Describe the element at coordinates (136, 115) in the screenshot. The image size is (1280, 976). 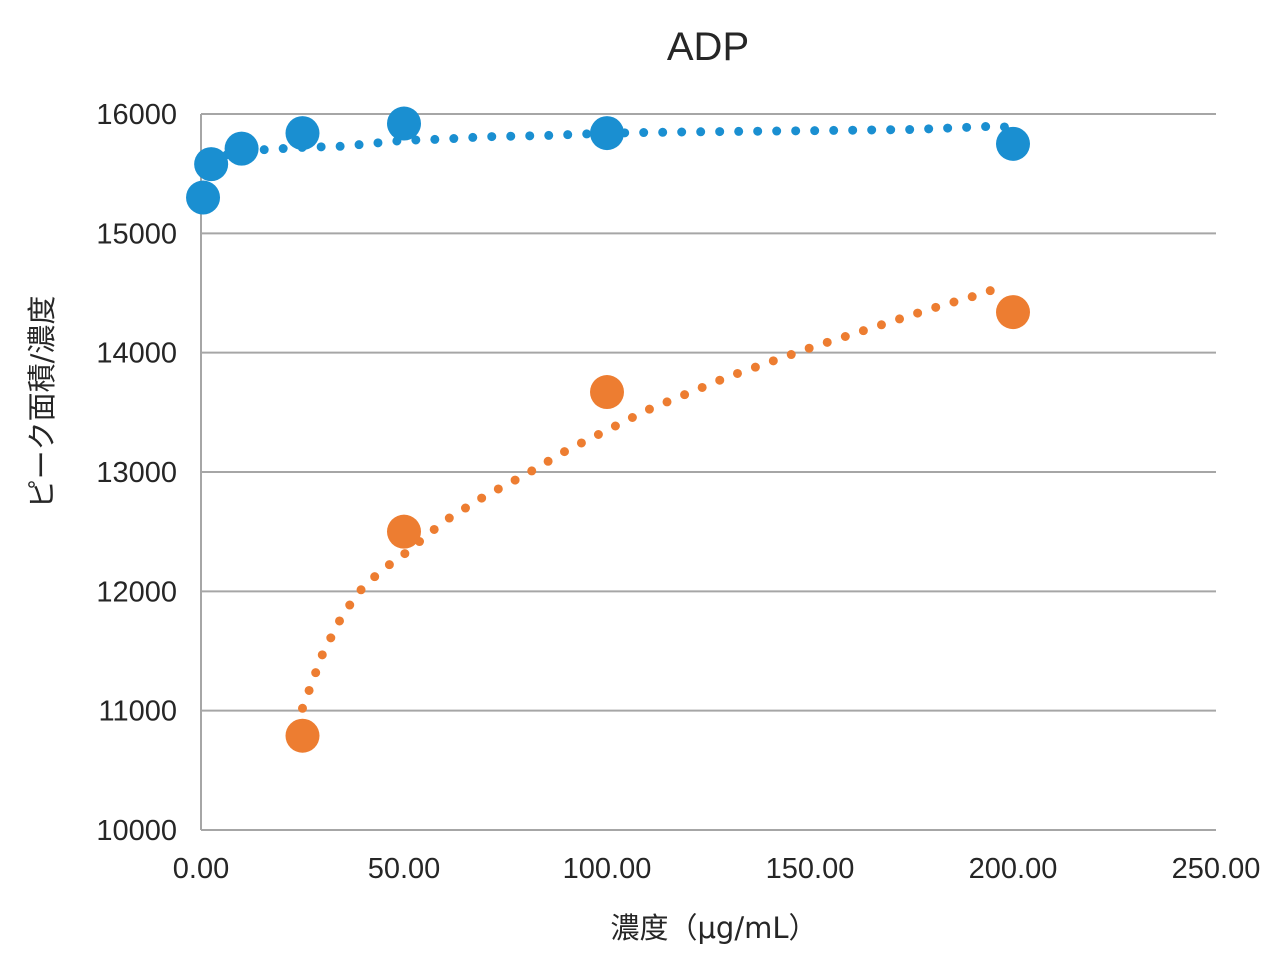
I see `y-tick-label: 16000` at that location.